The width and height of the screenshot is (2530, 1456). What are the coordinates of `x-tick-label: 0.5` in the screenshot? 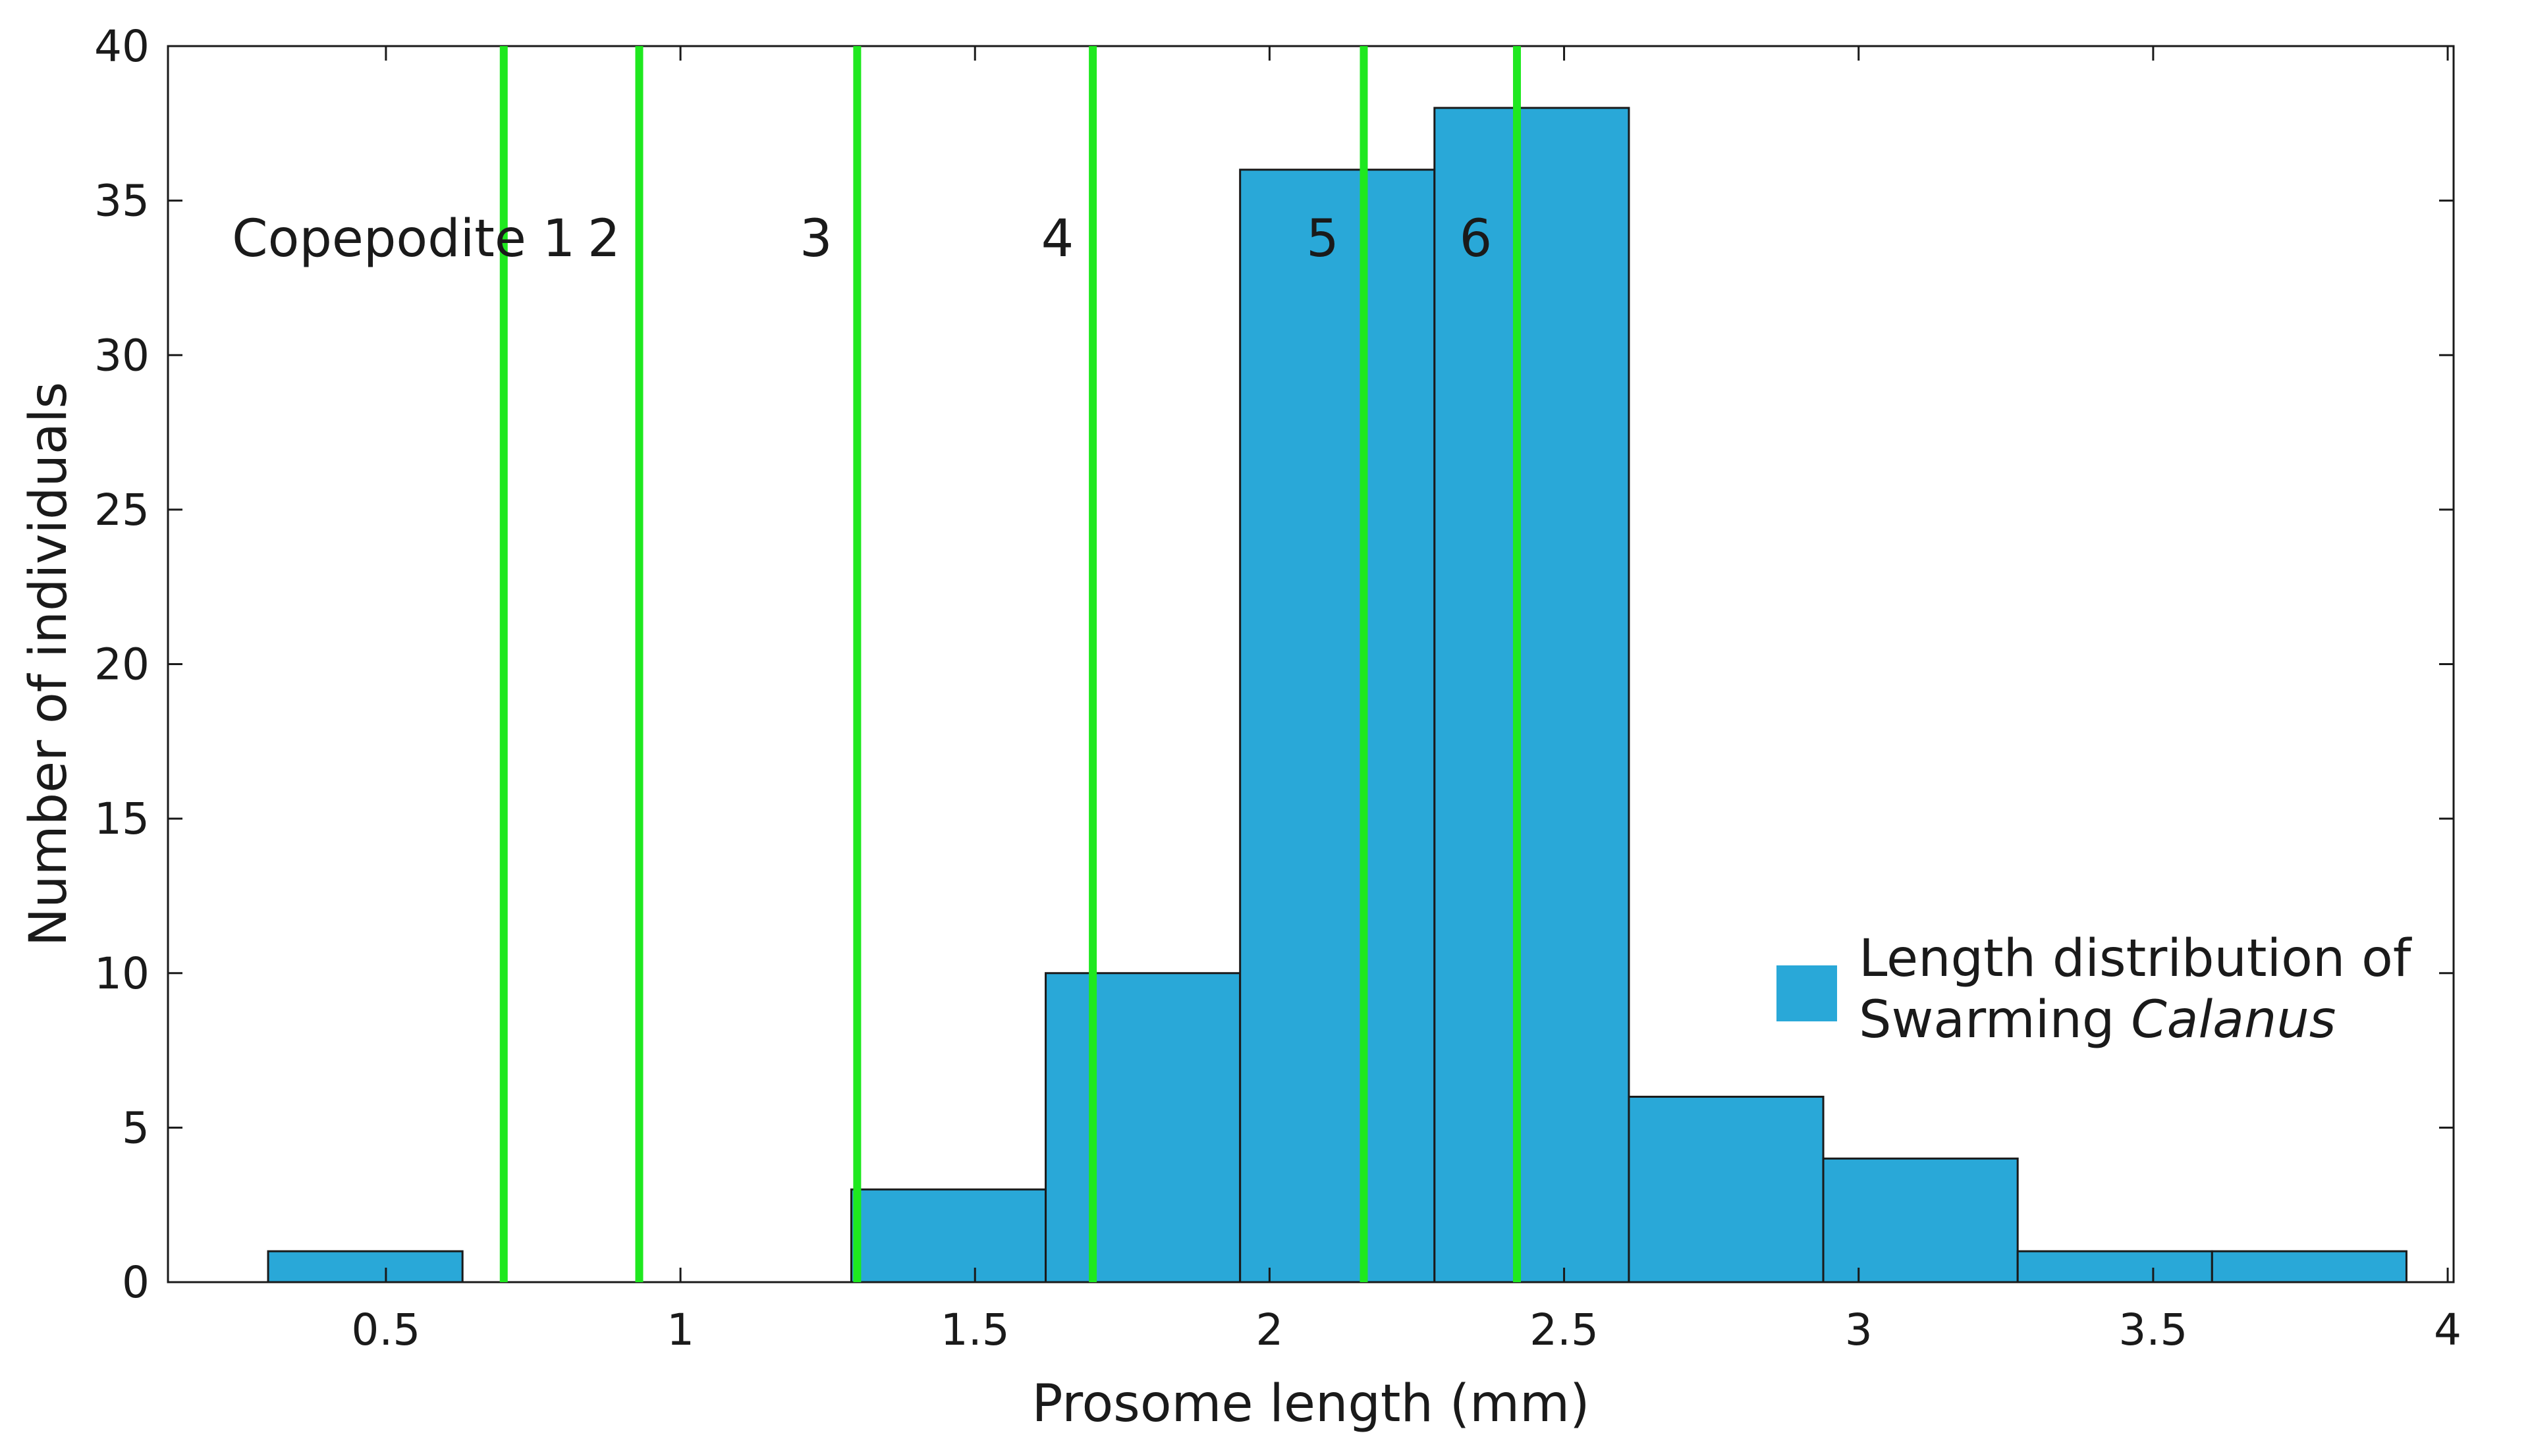 It's located at (385, 1330).